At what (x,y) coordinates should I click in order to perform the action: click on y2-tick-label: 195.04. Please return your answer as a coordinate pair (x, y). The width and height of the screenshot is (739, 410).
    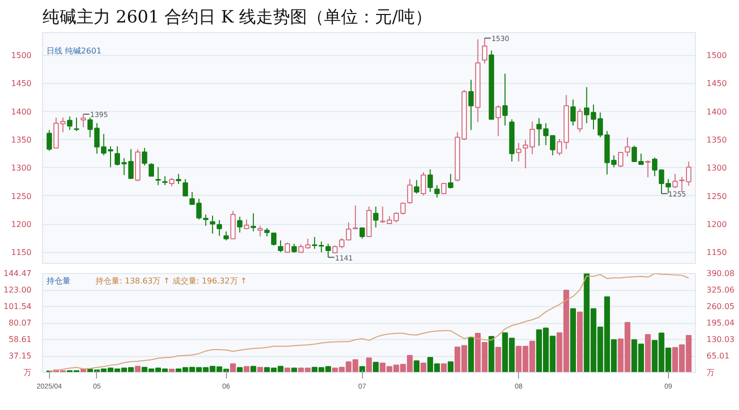
    Looking at the image, I should click on (720, 323).